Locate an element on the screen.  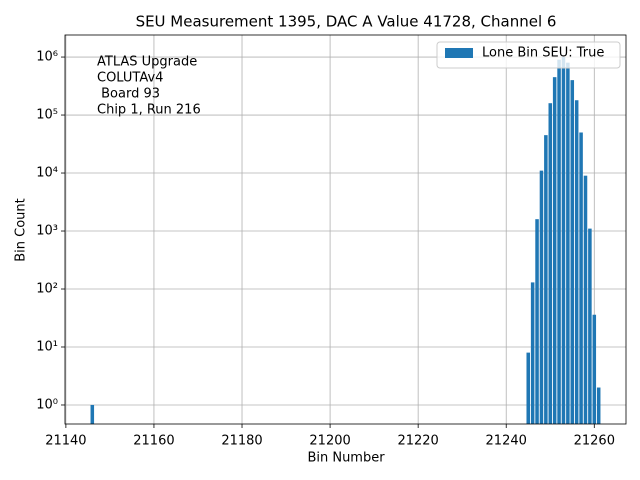
y-tick-label: 10⁰ is located at coordinates (47, 404).